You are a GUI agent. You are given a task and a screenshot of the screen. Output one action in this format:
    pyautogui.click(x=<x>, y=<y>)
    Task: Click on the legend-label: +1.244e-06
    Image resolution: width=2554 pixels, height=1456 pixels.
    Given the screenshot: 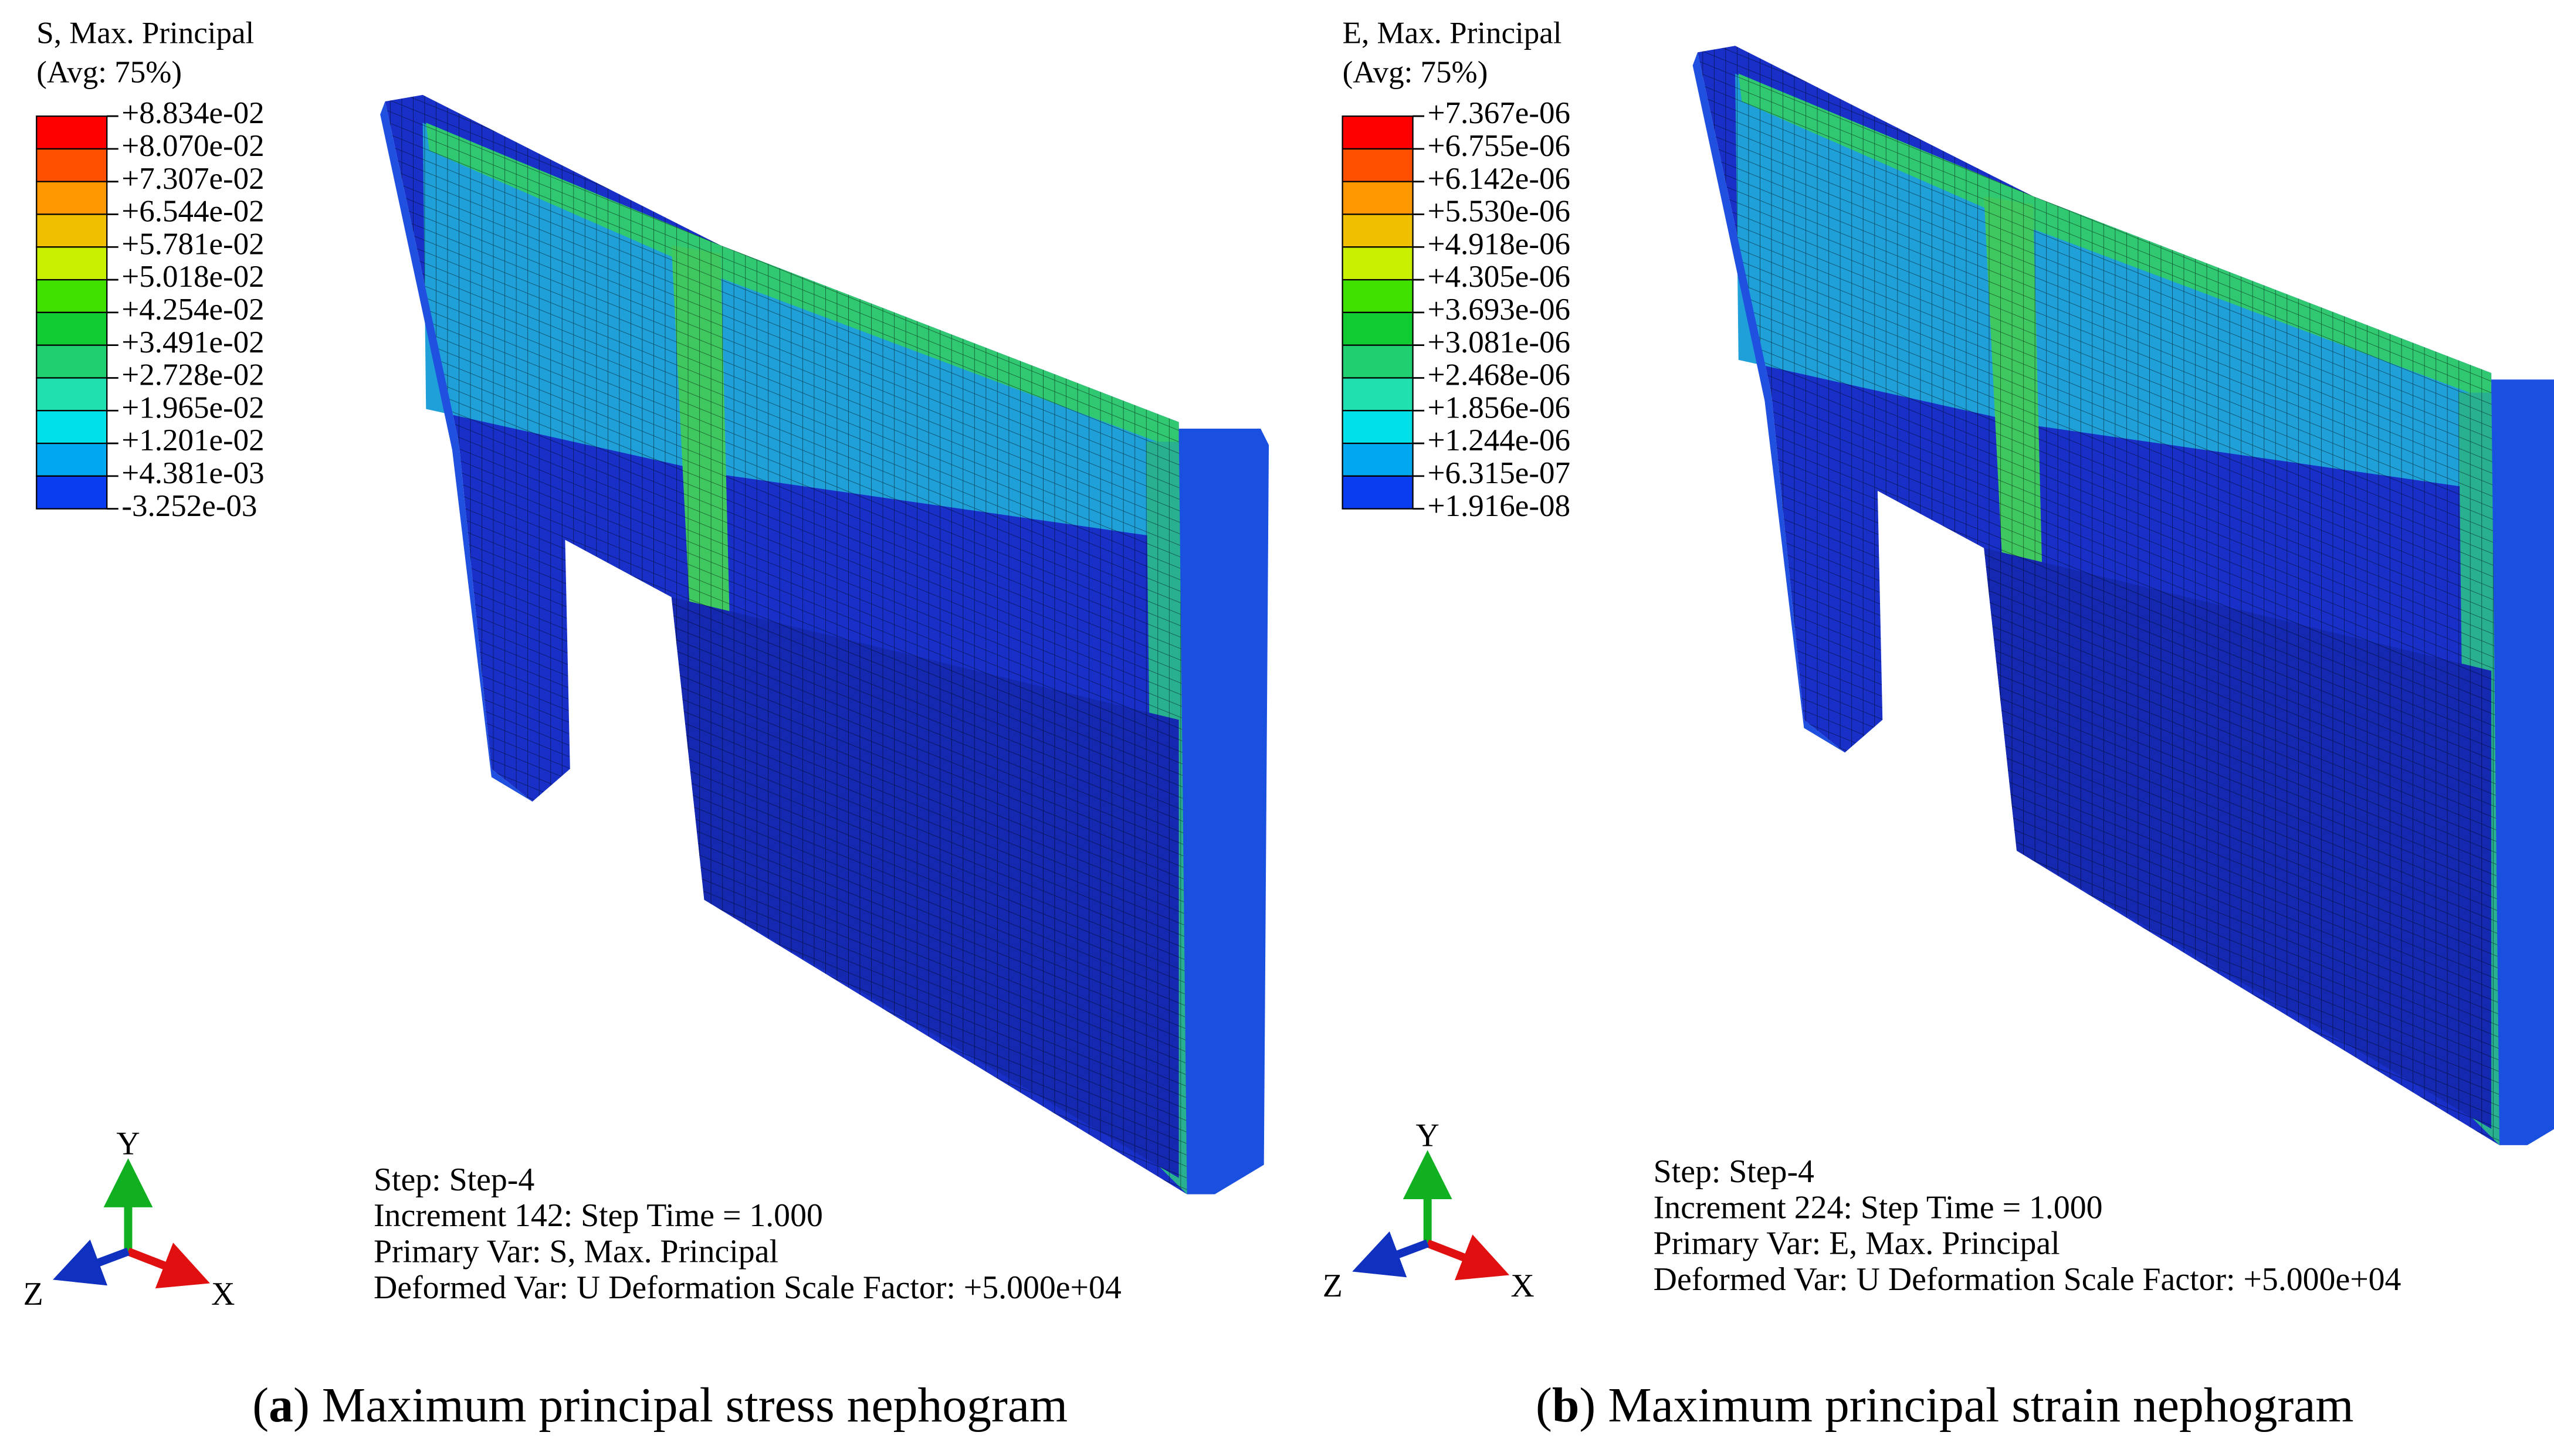 What is the action you would take?
    pyautogui.click(x=1499, y=440)
    